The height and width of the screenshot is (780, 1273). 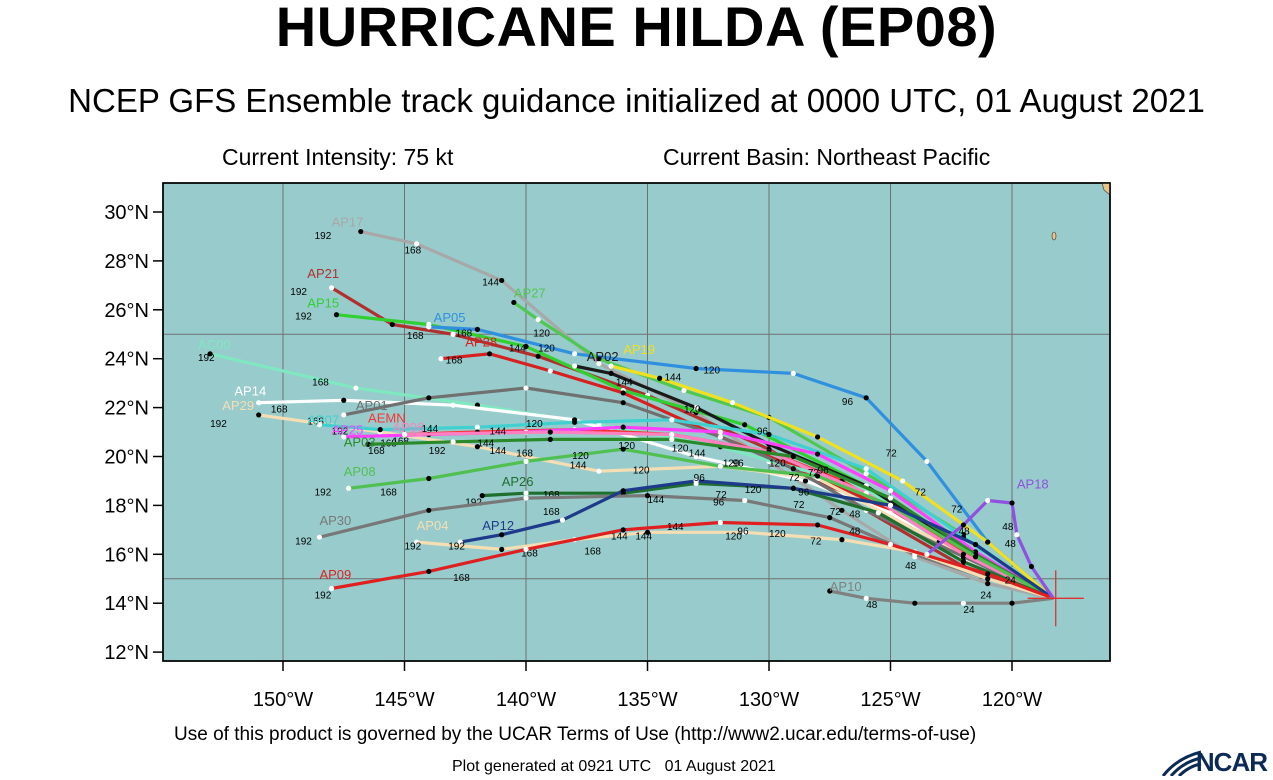 What do you see at coordinates (335, 574) in the screenshot?
I see `track-label: AP09` at bounding box center [335, 574].